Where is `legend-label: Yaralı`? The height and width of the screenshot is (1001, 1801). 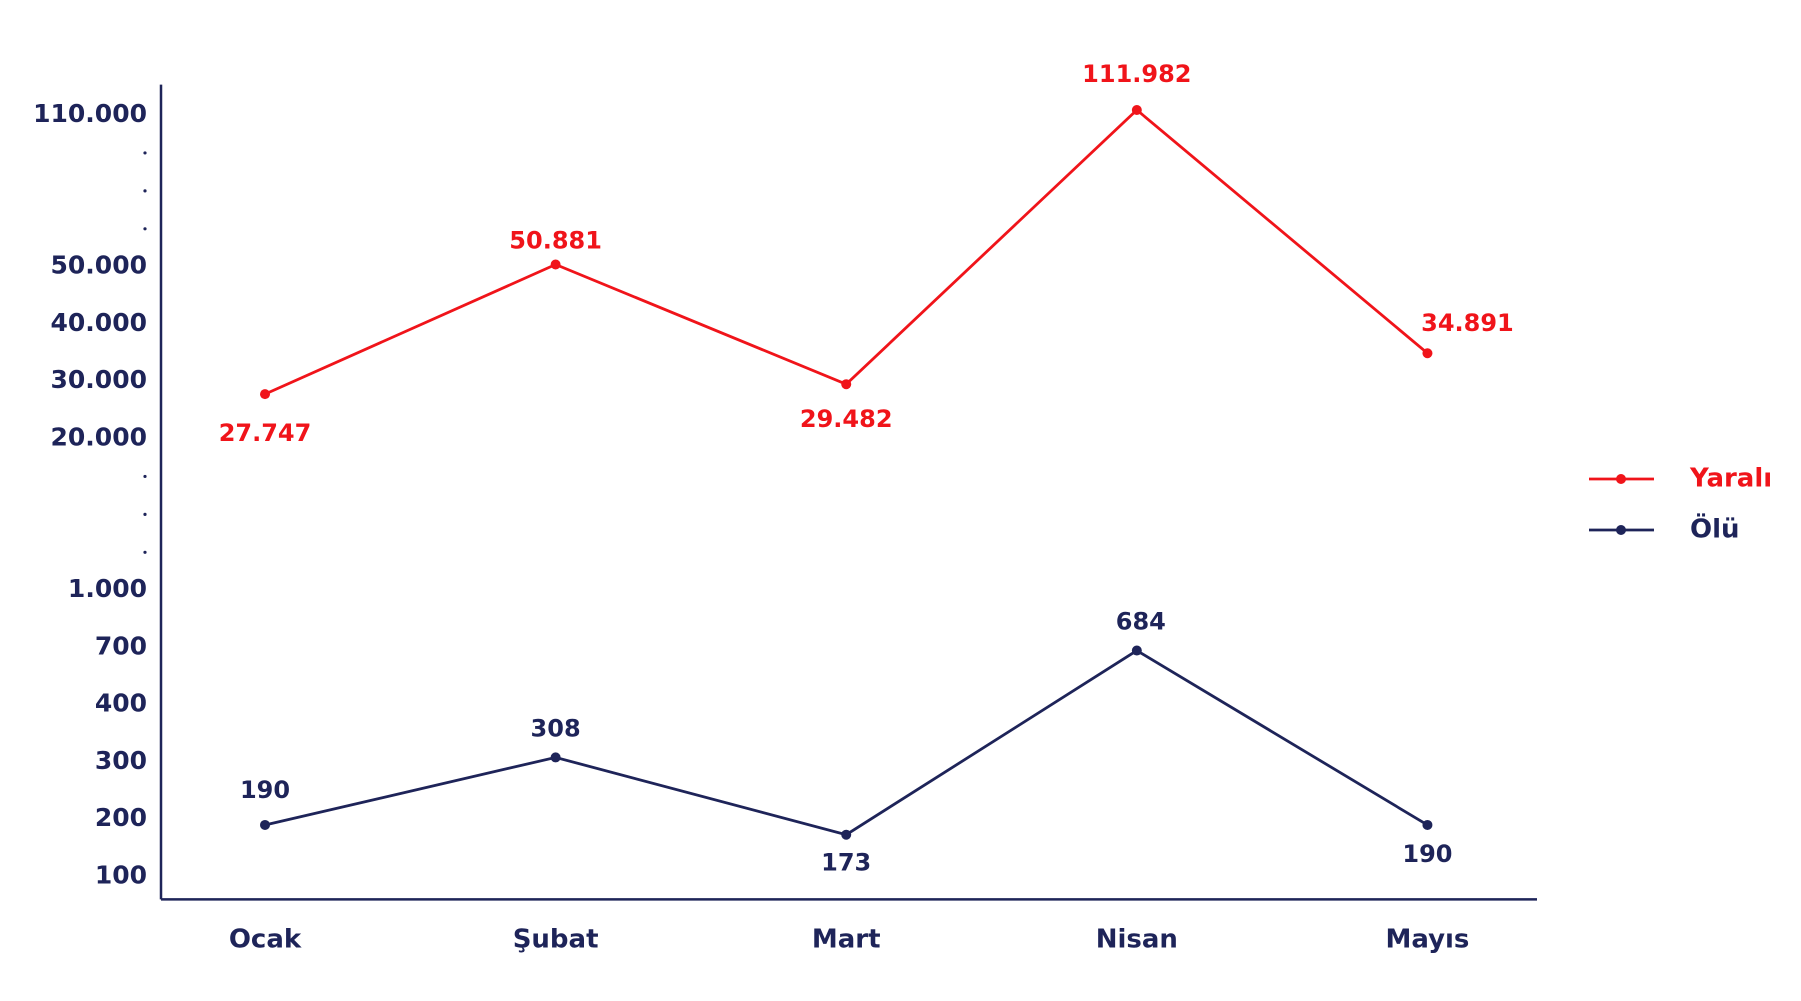 legend-label: Yaralı is located at coordinates (1730, 479).